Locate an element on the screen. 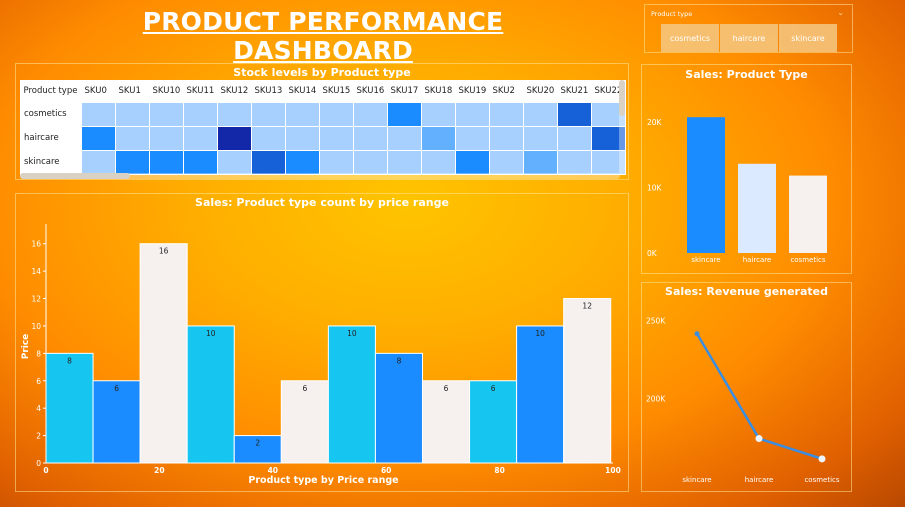 Image resolution: width=905 pixels, height=507 pixels. matrix-header-sku: SKU11 is located at coordinates (200, 91).